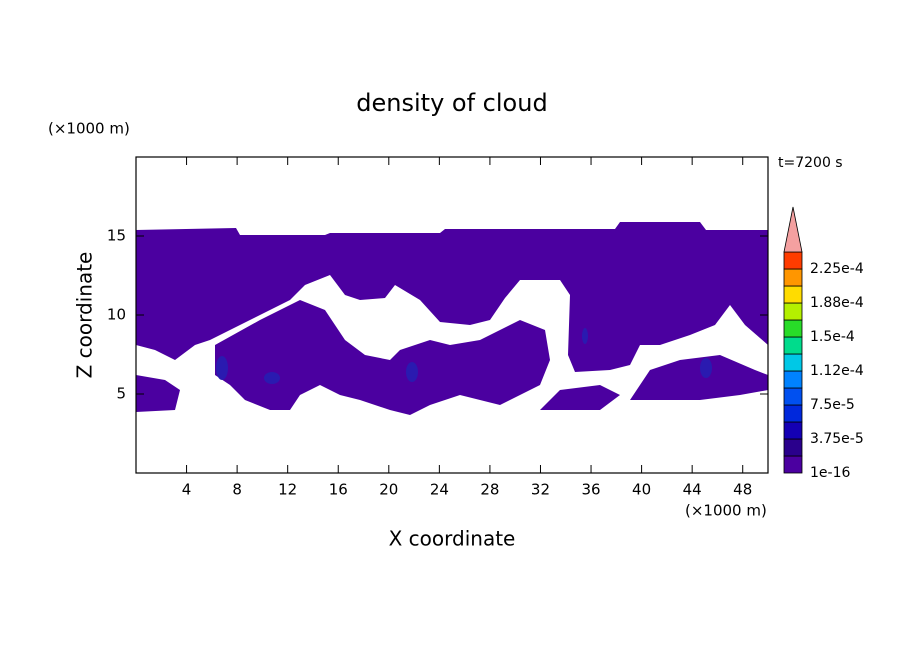 This screenshot has width=904, height=658. I want to click on x-tick-label: 40, so click(641, 490).